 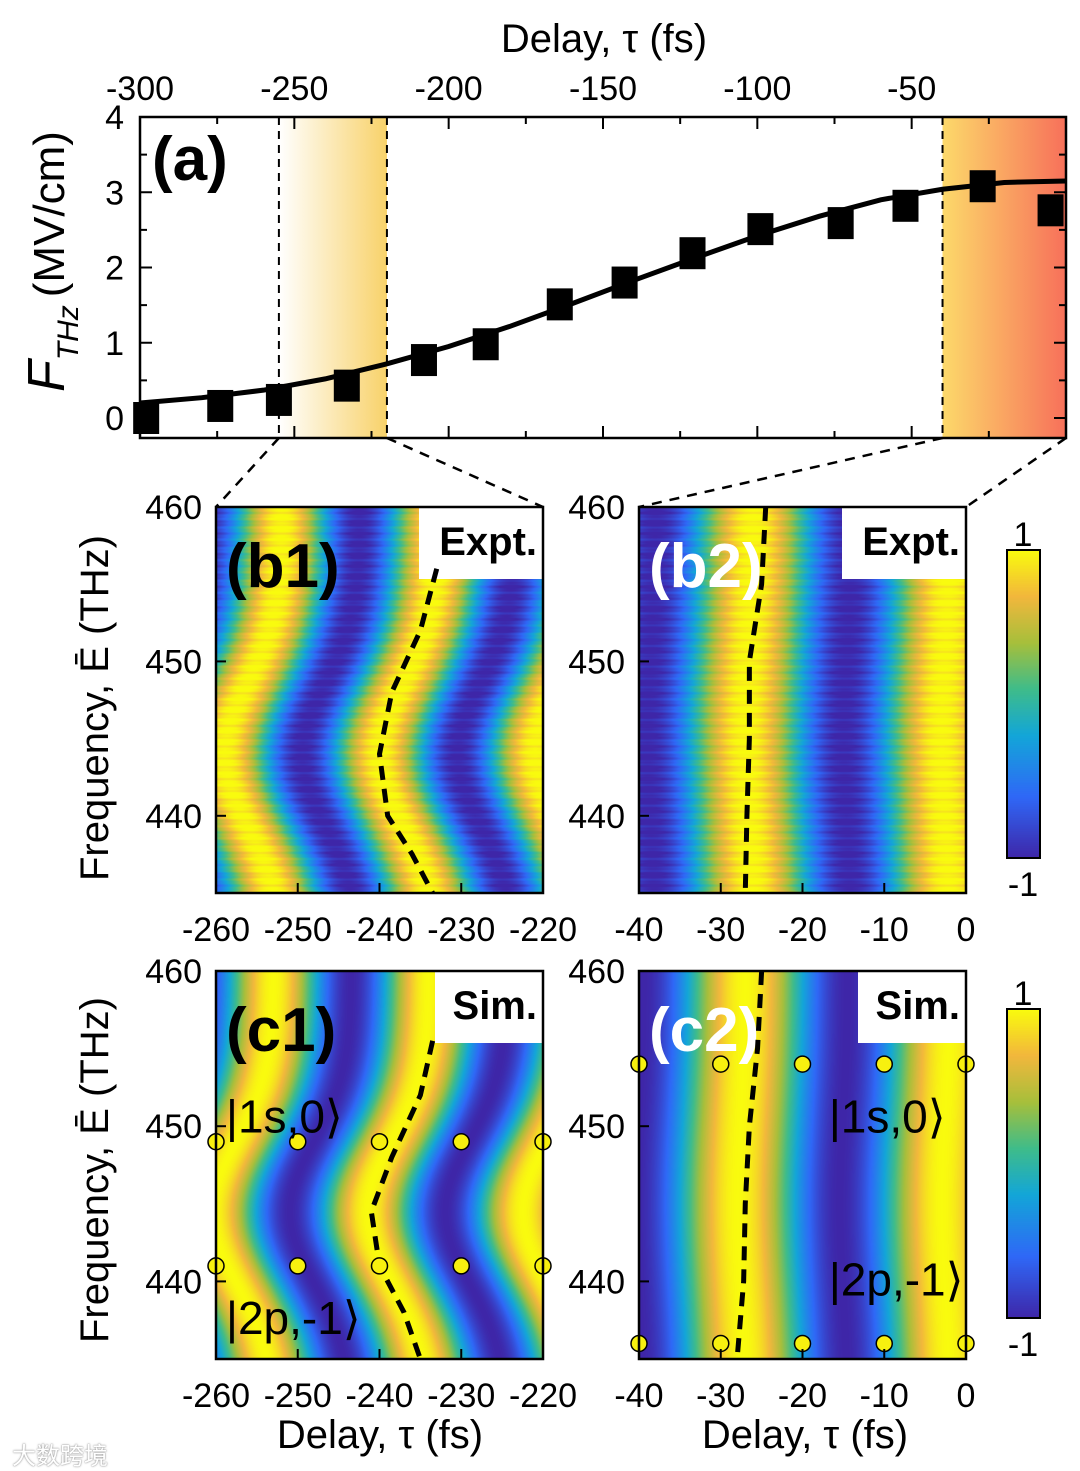 I want to click on y-tick-label: 0, so click(x=114, y=419).